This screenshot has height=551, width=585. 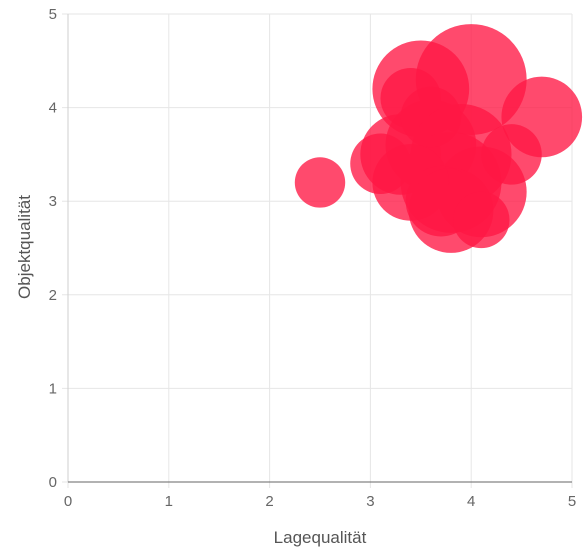 I want to click on x-tick-label: 1, so click(x=169, y=501).